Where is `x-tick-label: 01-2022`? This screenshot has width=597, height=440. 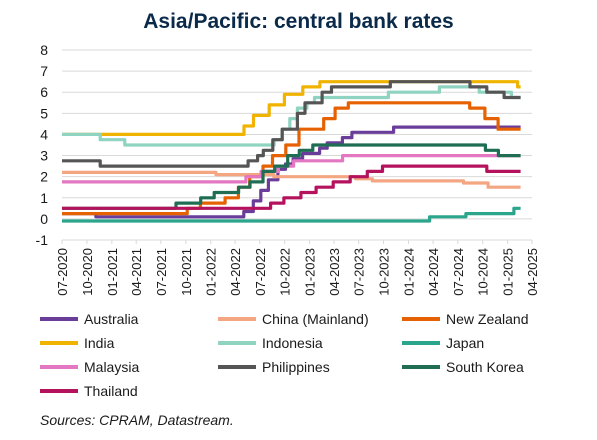
x-tick-label: 01-2022 is located at coordinates (211, 272).